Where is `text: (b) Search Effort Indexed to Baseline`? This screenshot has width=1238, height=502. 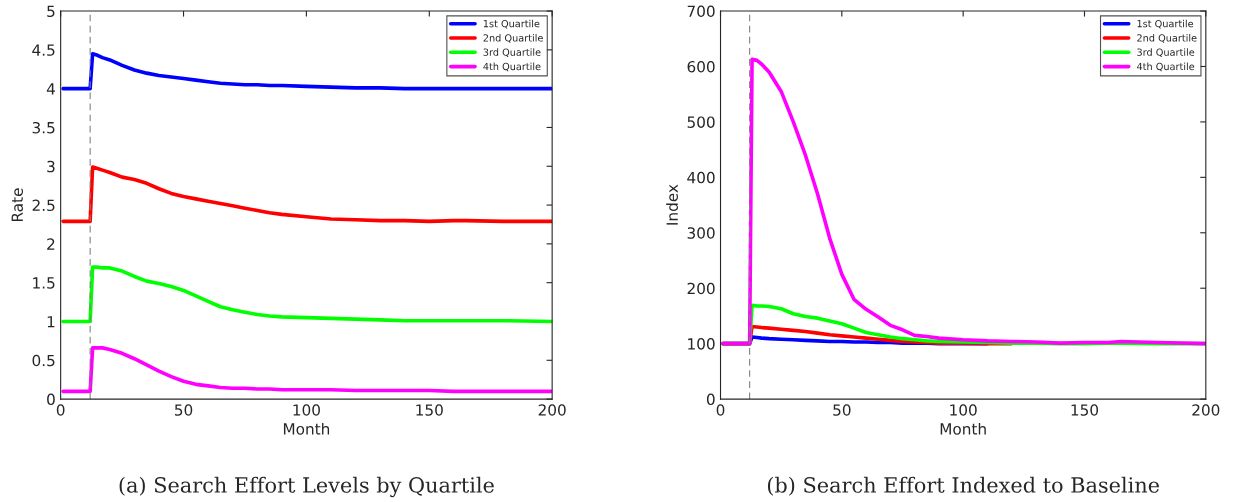
text: (b) Search Effort Indexed to Baseline is located at coordinates (963, 486).